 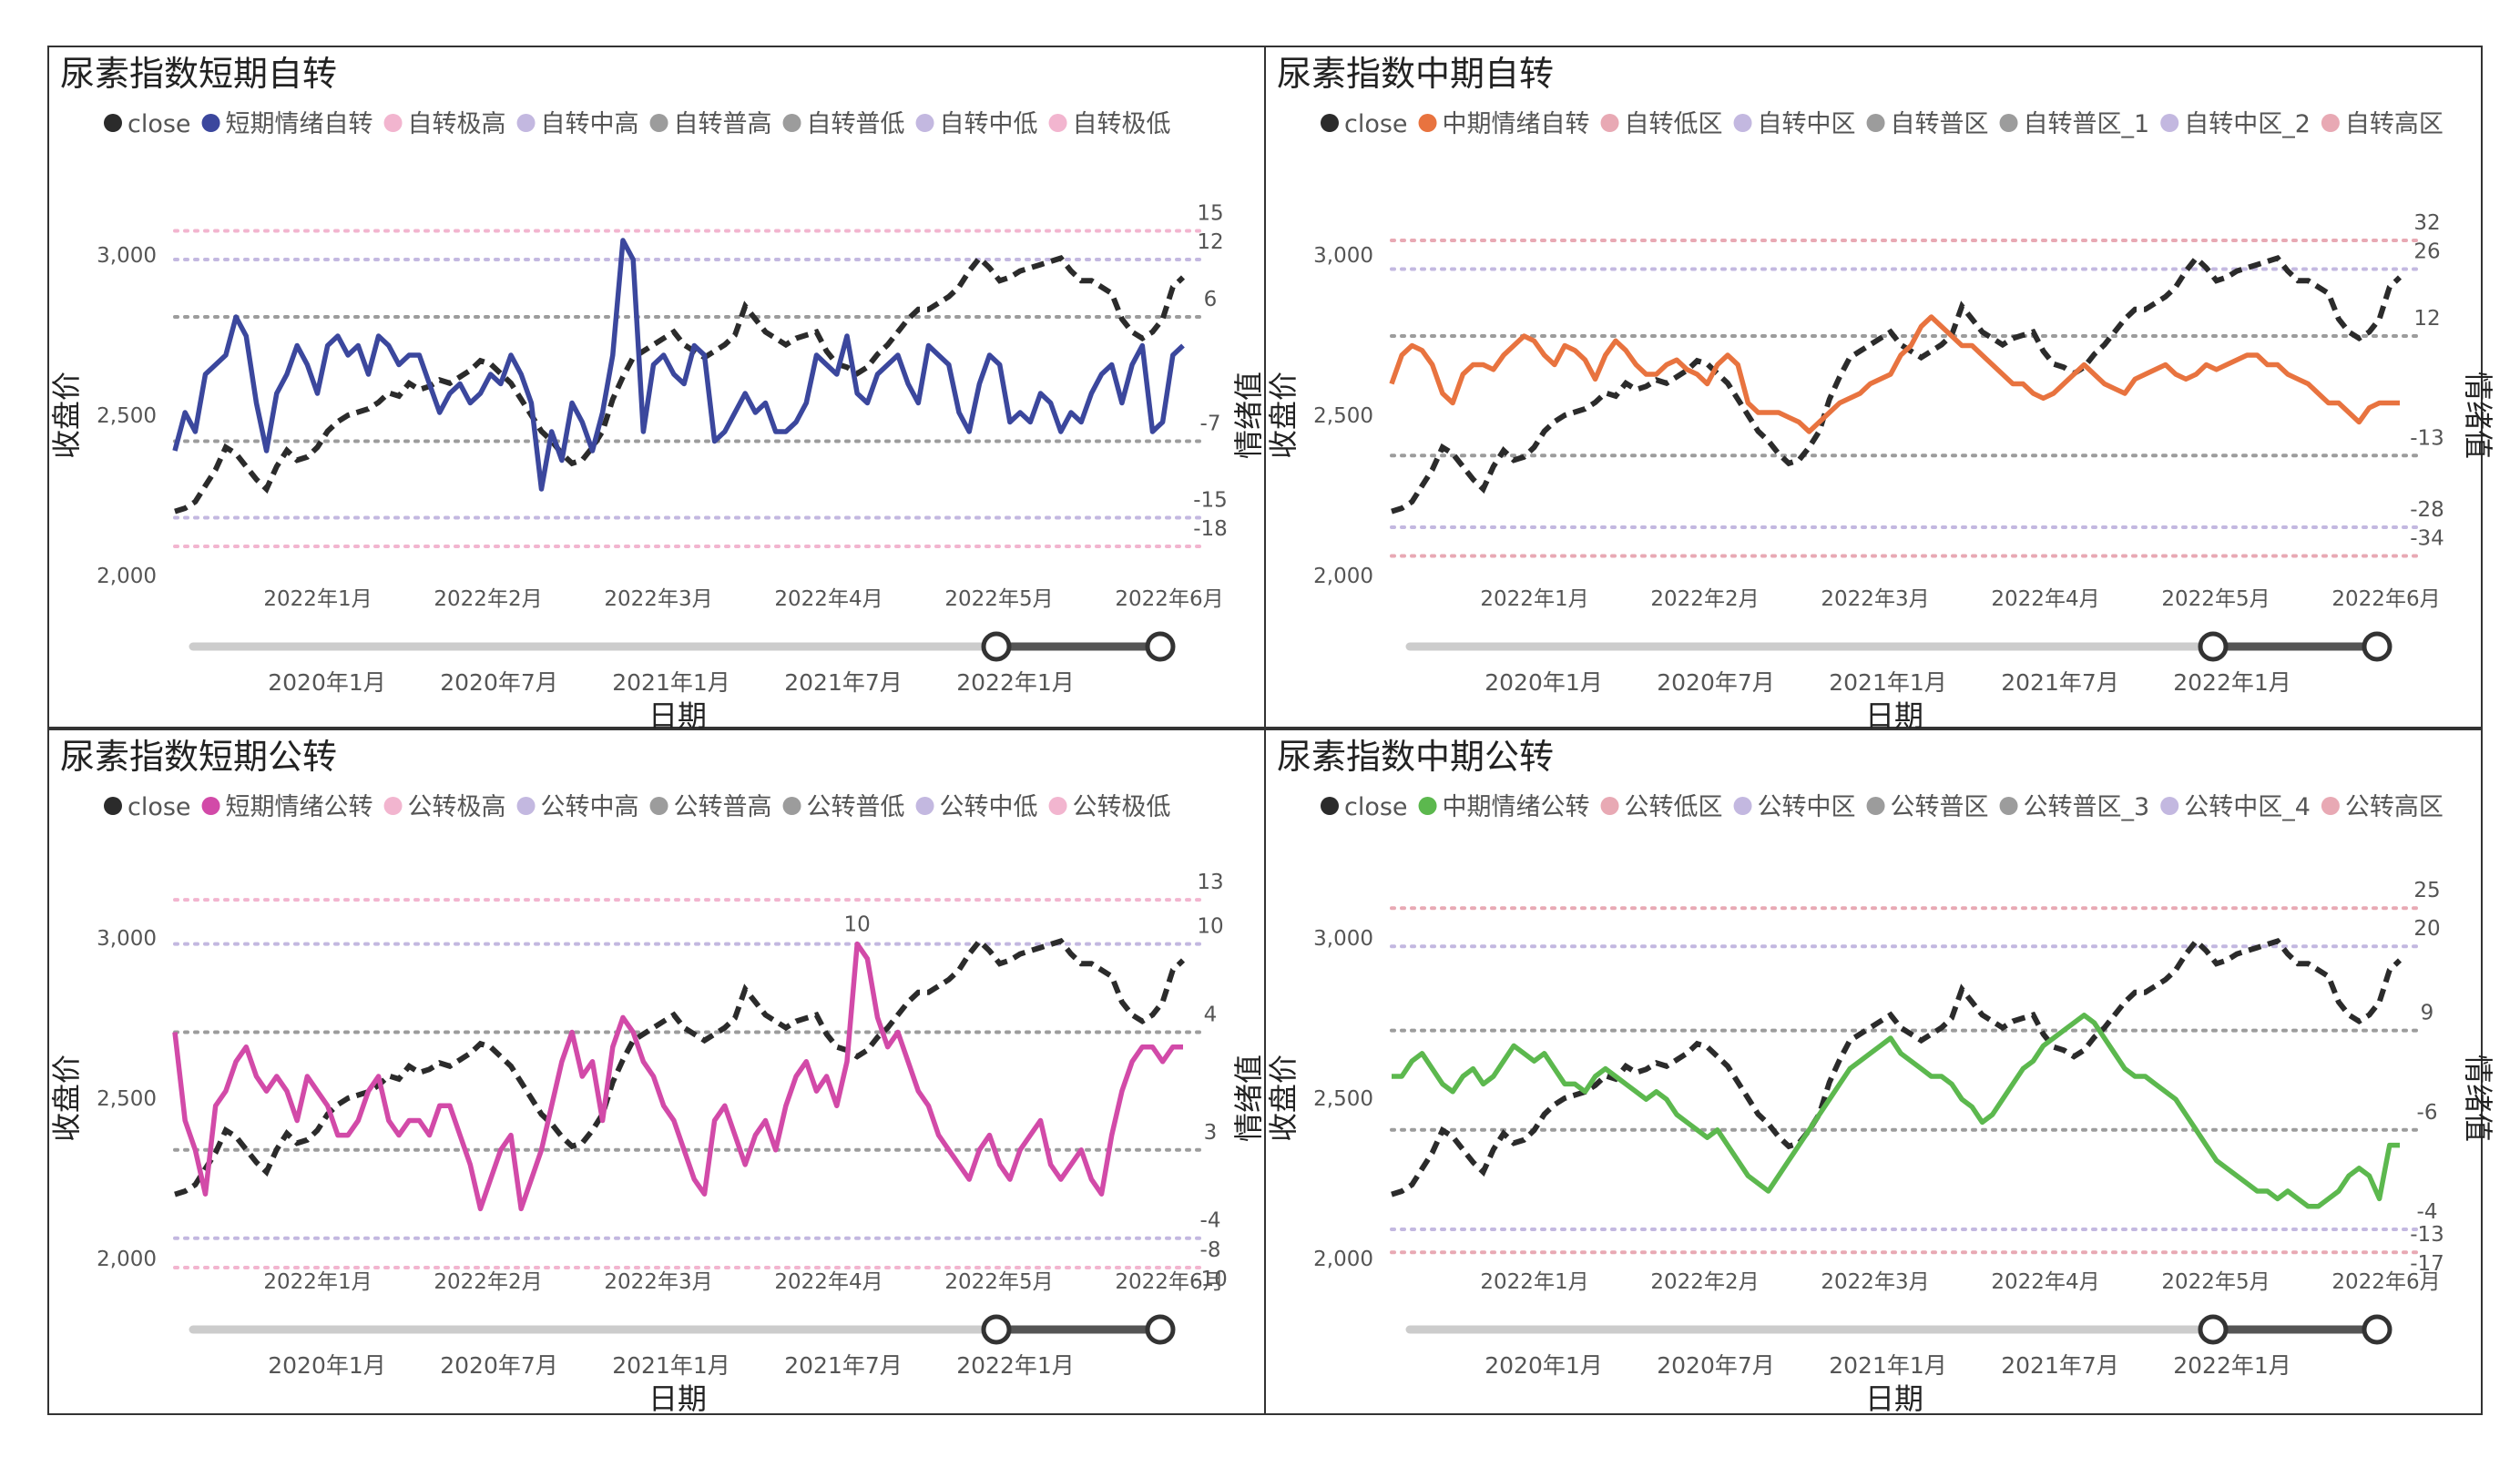 What do you see at coordinates (590, 807) in the screenshot?
I see `legend-label: 公转中高` at bounding box center [590, 807].